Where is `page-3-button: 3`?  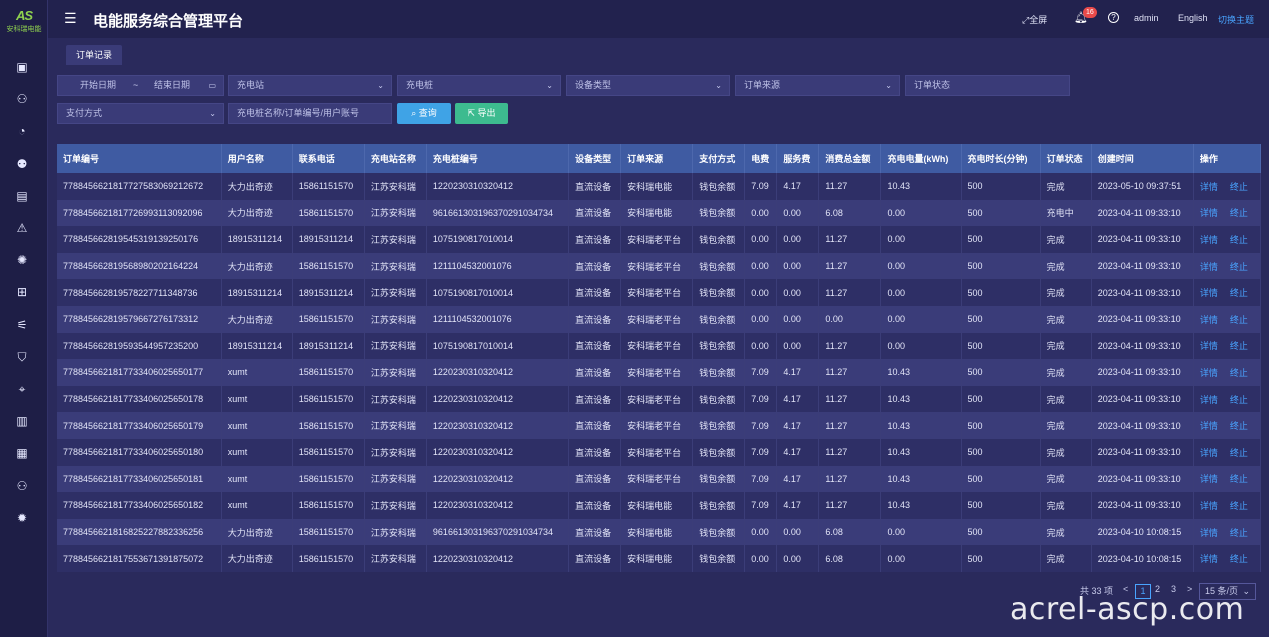 page-3-button: 3 is located at coordinates (1174, 589).